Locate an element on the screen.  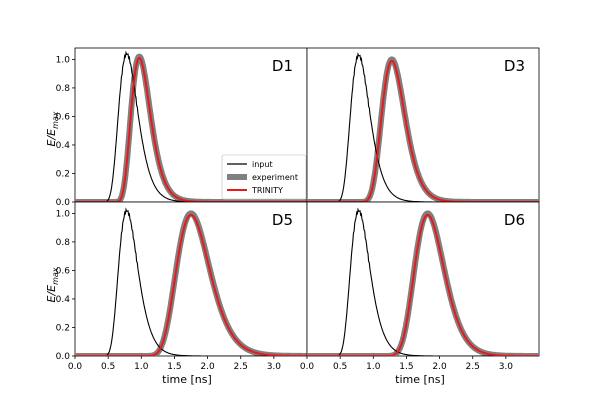
x-axis-label-right: time [ns] is located at coordinates (420, 379).